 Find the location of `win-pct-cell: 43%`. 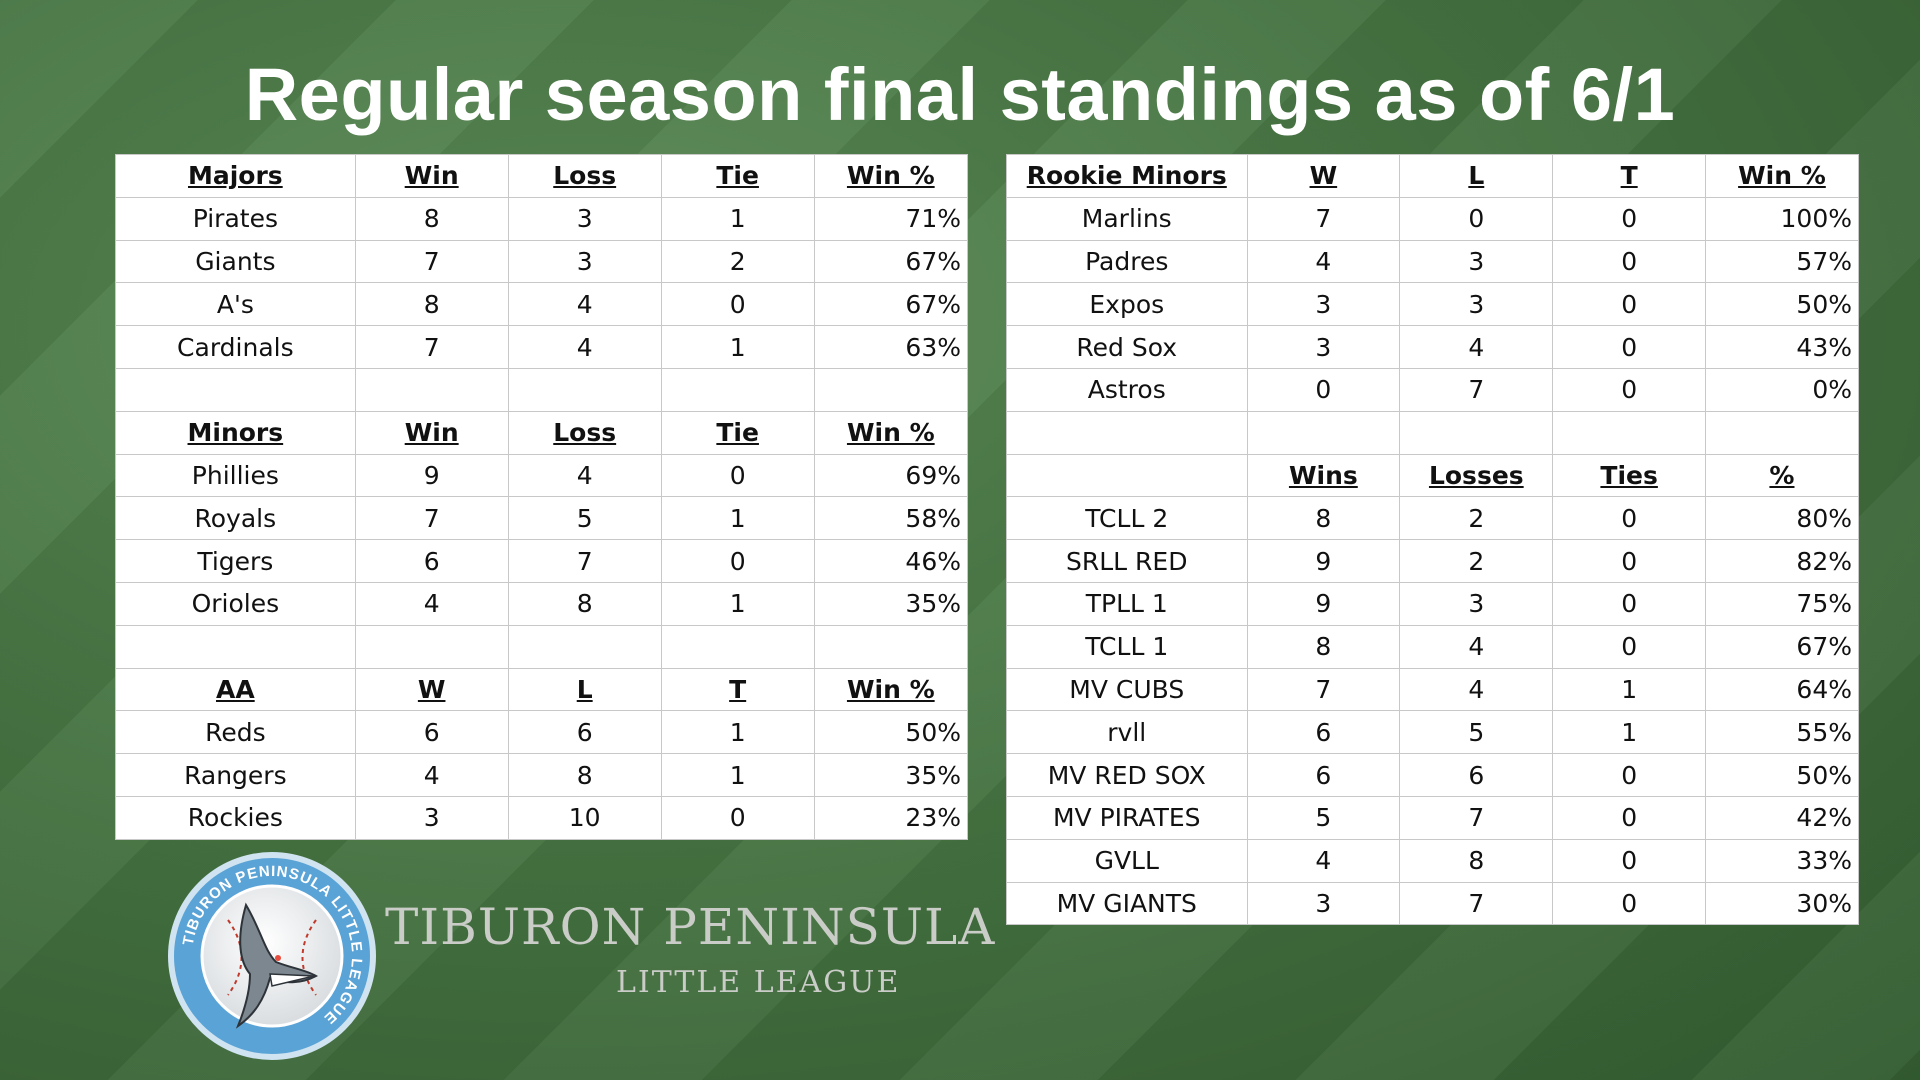

win-pct-cell: 43% is located at coordinates (1782, 347).